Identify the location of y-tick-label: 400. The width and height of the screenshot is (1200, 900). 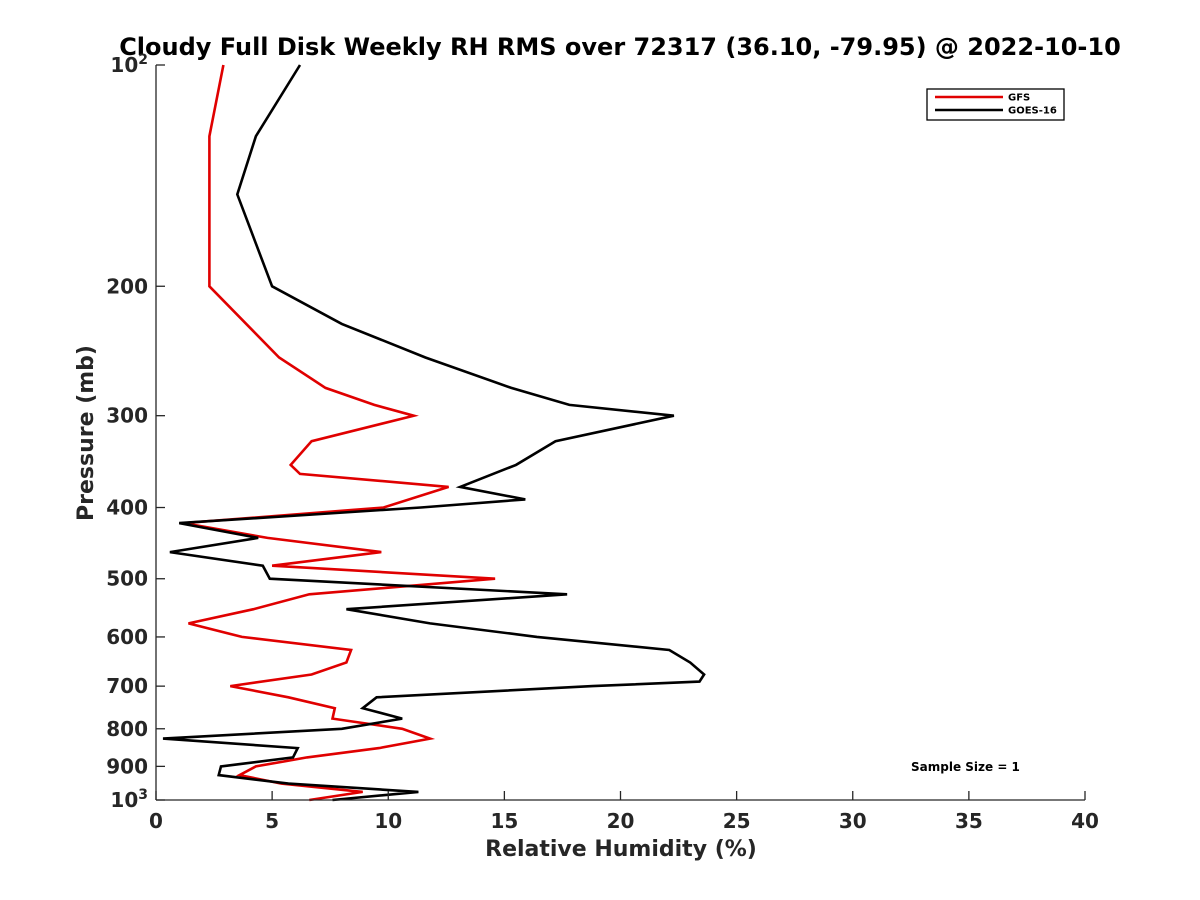
(127, 508).